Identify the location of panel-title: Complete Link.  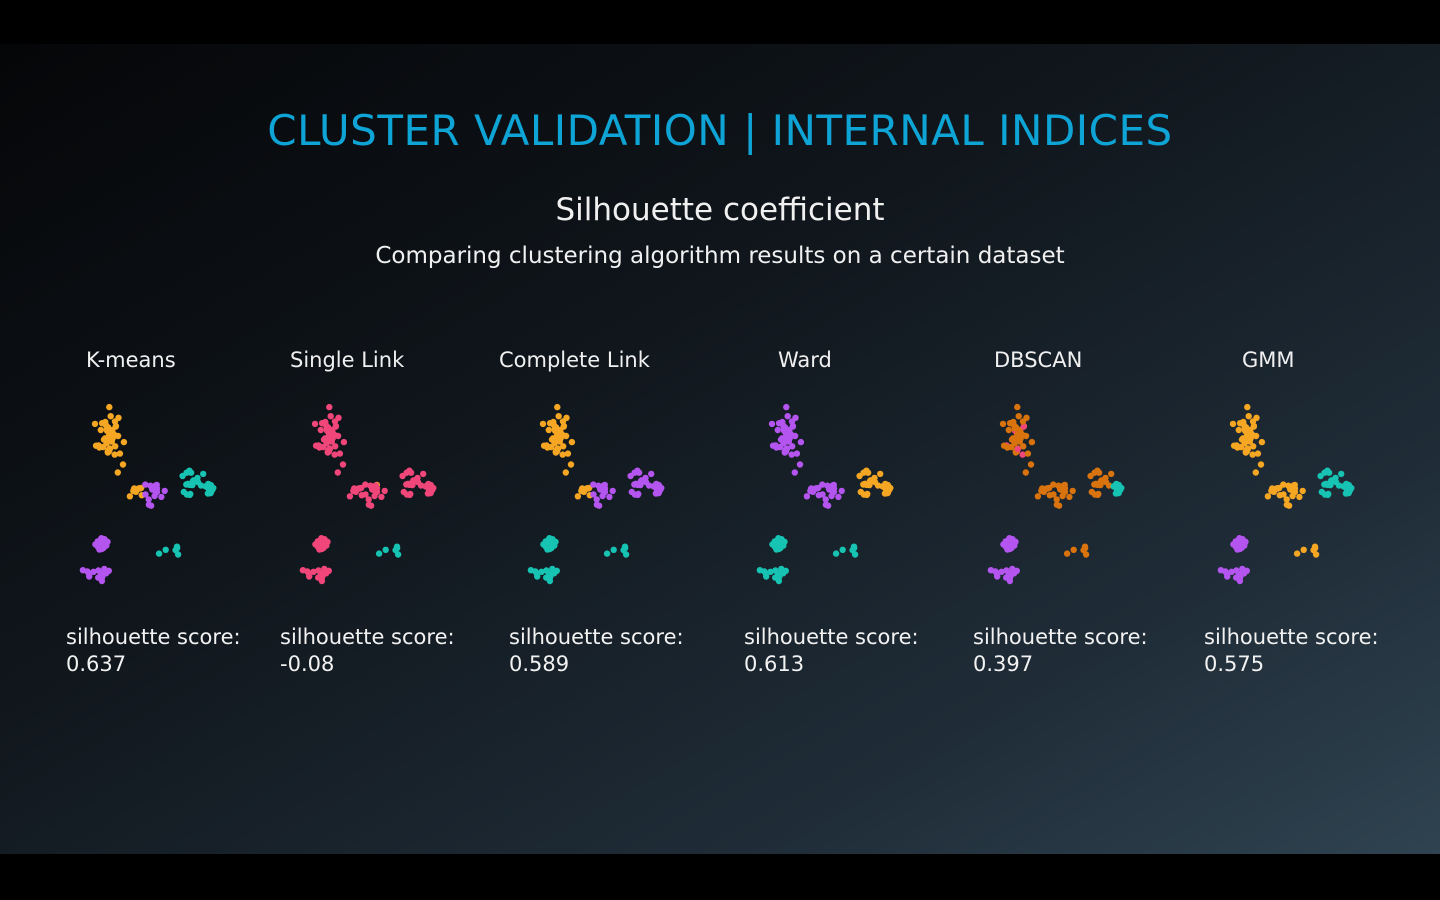
(574, 360).